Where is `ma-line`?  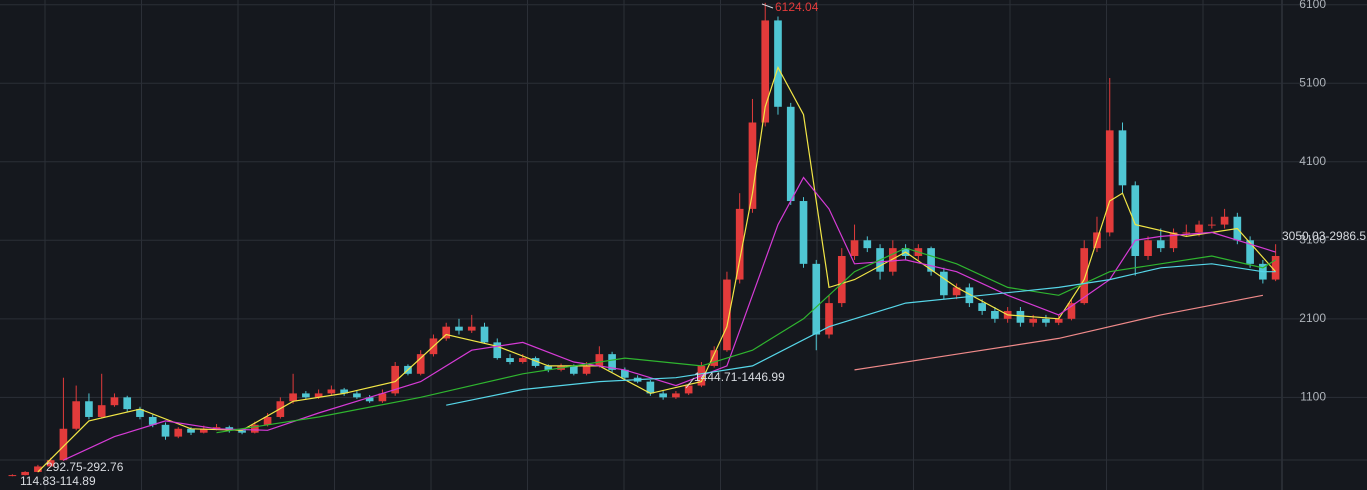 ma-line is located at coordinates (1059, 332).